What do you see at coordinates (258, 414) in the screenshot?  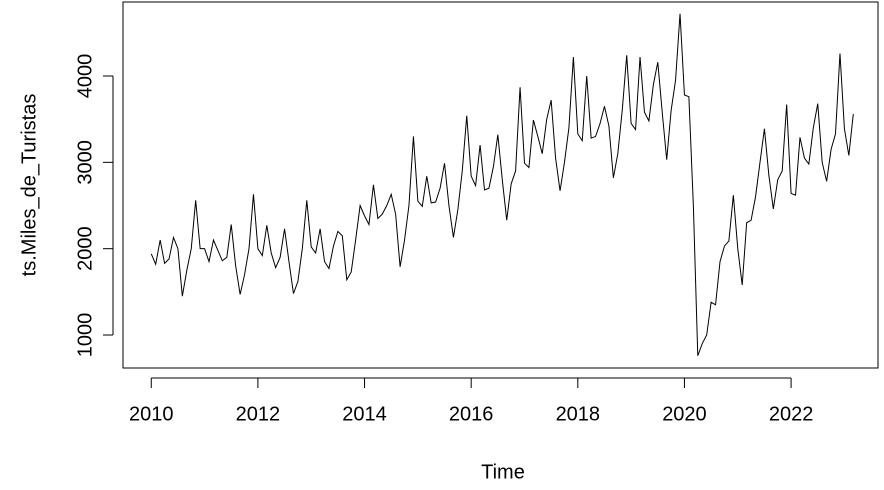 I see `x-tick-label: 2012` at bounding box center [258, 414].